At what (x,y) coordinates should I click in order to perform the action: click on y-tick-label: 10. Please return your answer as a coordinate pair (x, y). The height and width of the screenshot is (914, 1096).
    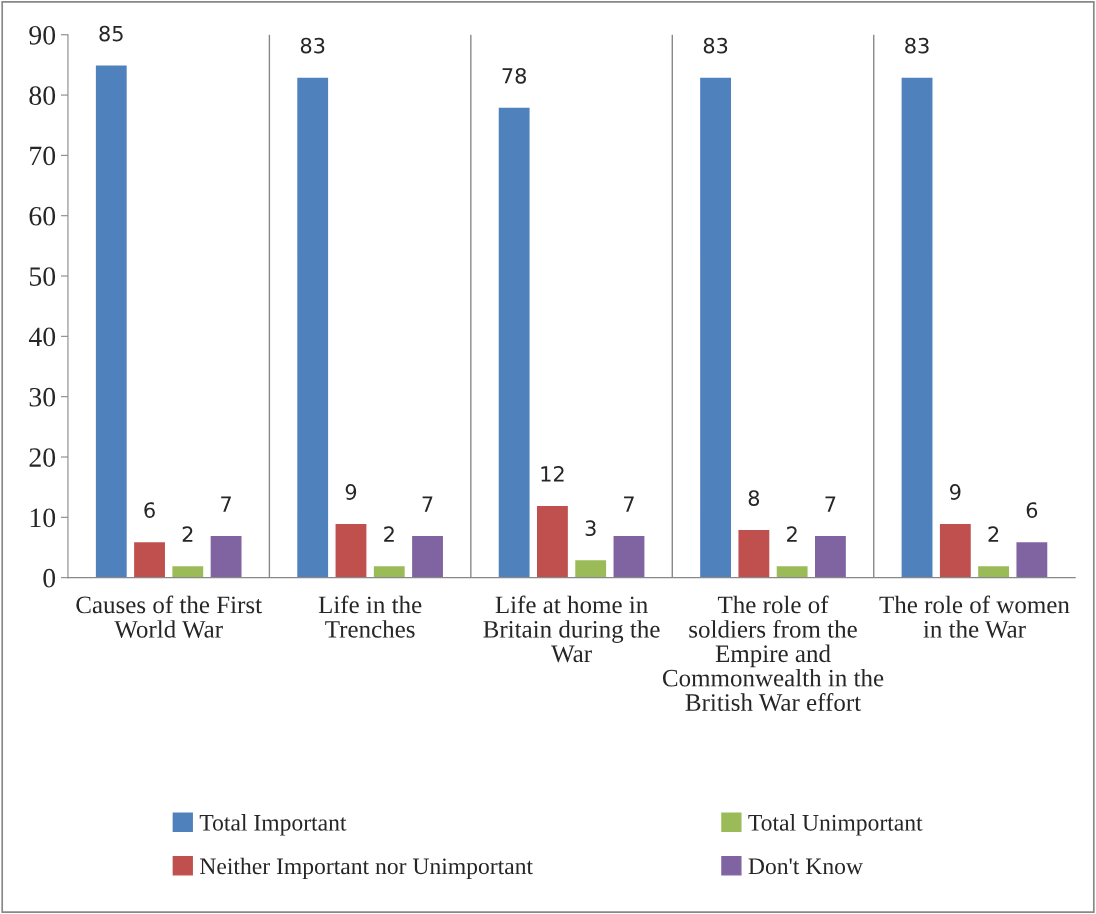
    Looking at the image, I should click on (43, 518).